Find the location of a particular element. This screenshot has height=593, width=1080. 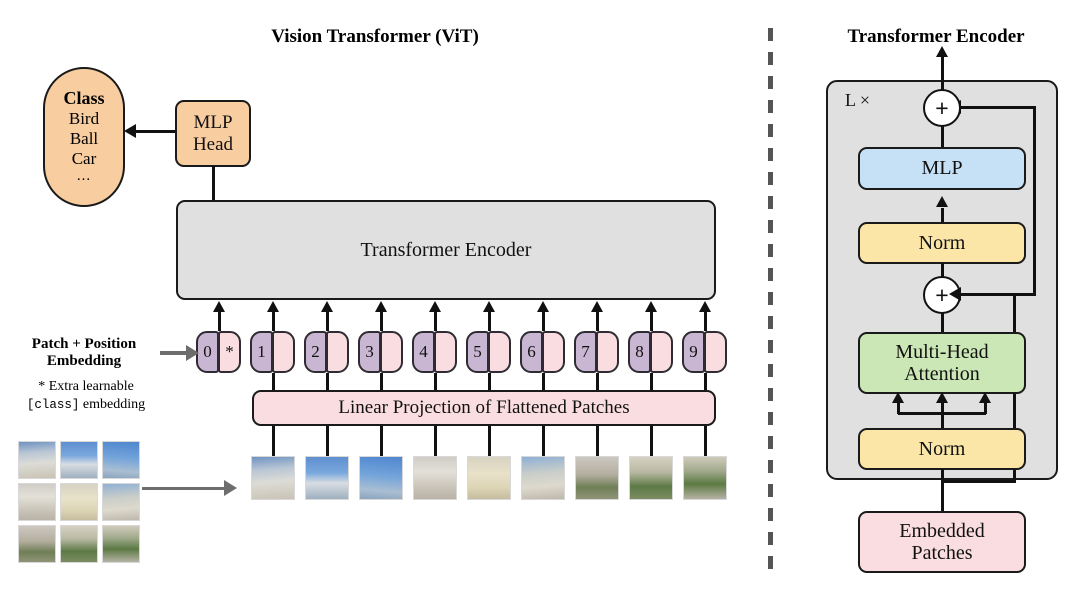

encoder-to-mlp-line is located at coordinates (213, 183).